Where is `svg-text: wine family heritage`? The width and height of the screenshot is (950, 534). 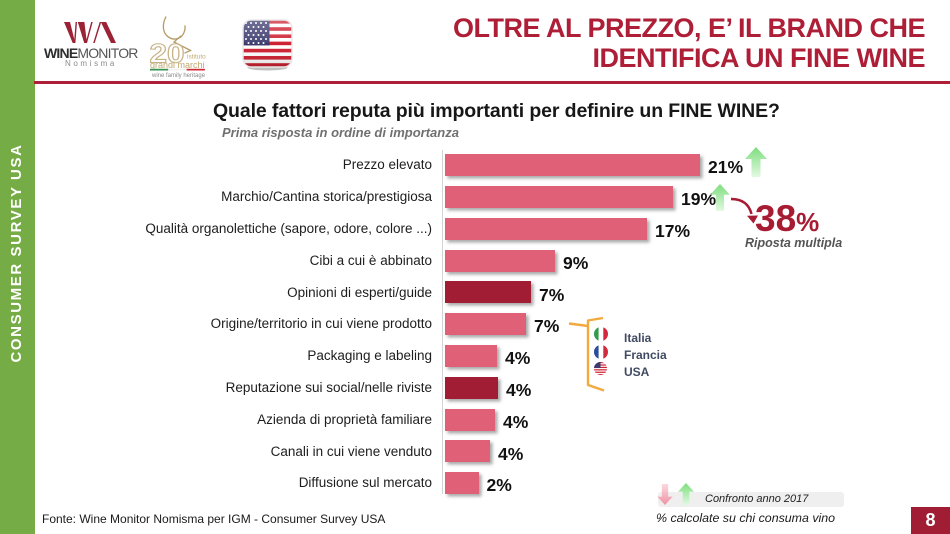
svg-text: wine family heritage is located at coordinates (178, 76).